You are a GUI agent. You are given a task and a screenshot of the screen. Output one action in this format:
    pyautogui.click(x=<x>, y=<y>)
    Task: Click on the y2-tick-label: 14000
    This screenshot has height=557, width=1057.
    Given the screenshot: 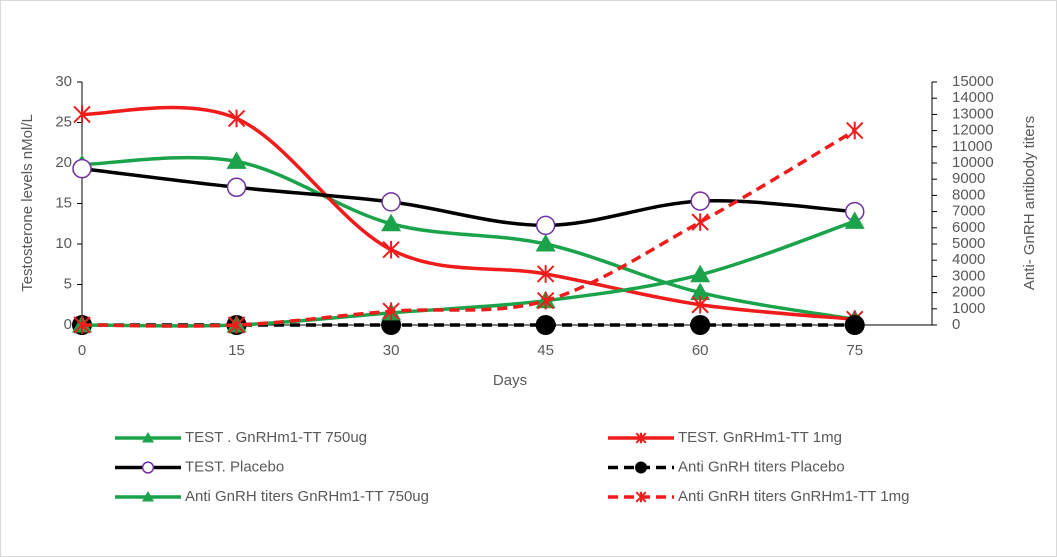 What is the action you would take?
    pyautogui.click(x=973, y=97)
    